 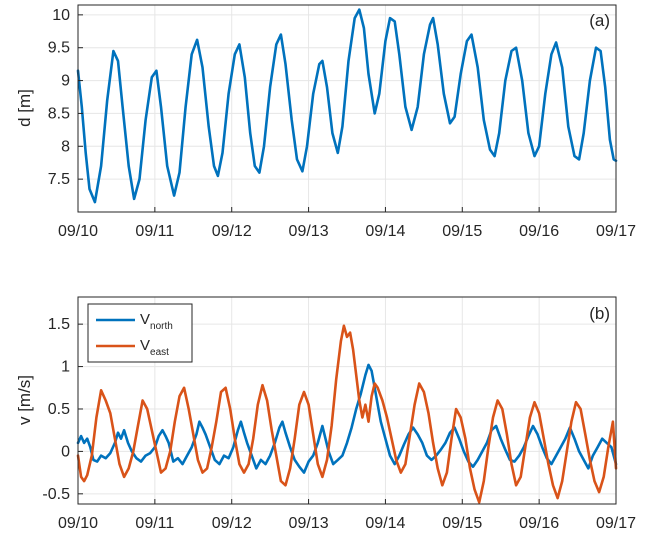 What do you see at coordinates (599, 20) in the screenshot?
I see `panel-a-label: (a)` at bounding box center [599, 20].